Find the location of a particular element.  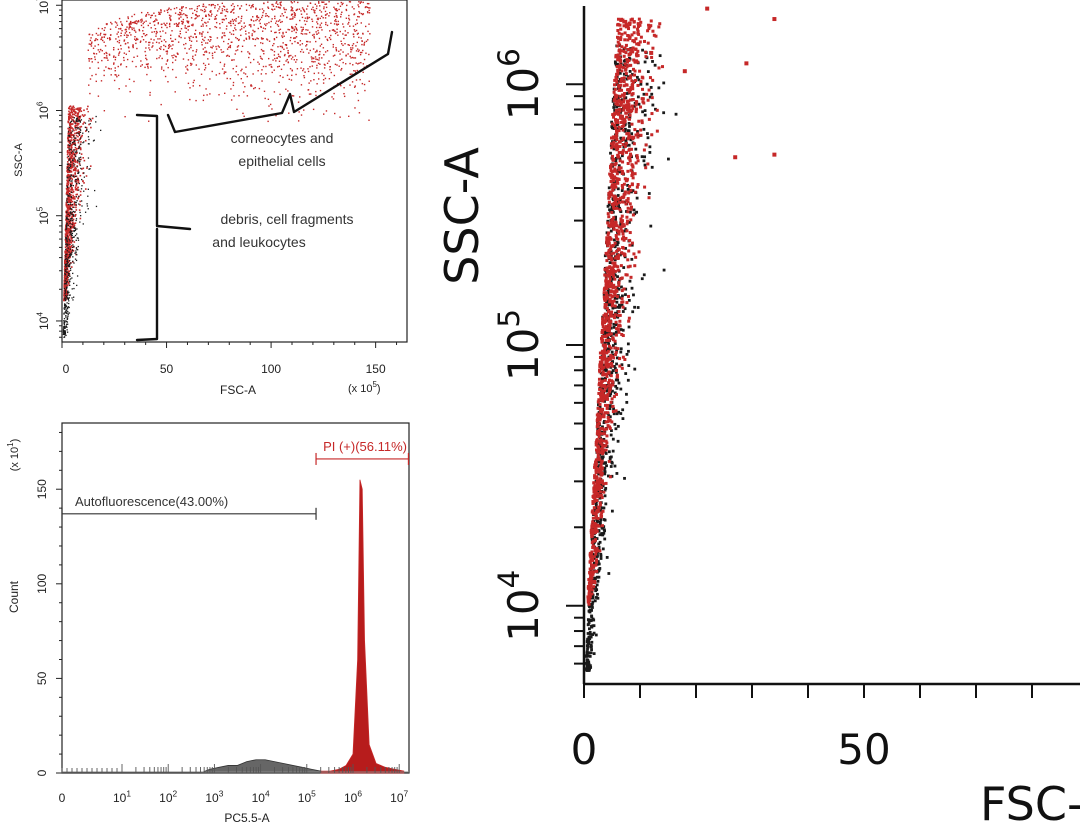

y-tick-label: 107 is located at coordinates (43, 7).